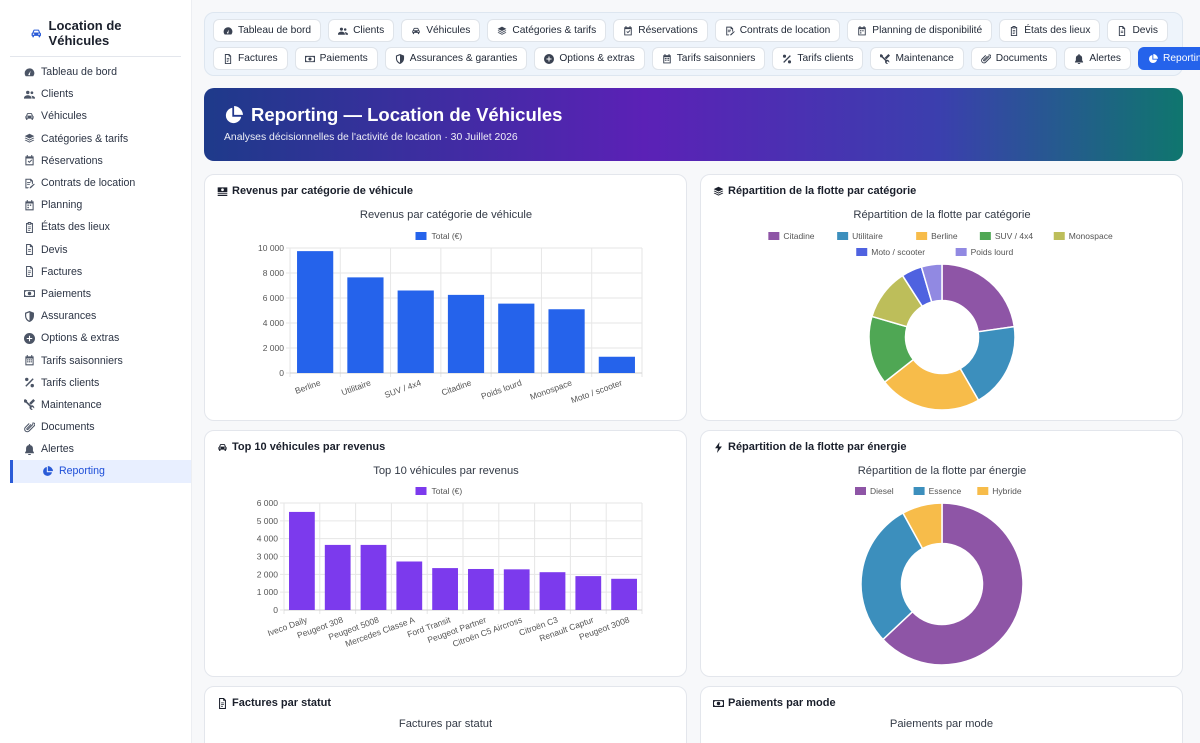  What do you see at coordinates (407, 114) in the screenshot?
I see `page-title-text: Reporting — Location de Véhicules` at bounding box center [407, 114].